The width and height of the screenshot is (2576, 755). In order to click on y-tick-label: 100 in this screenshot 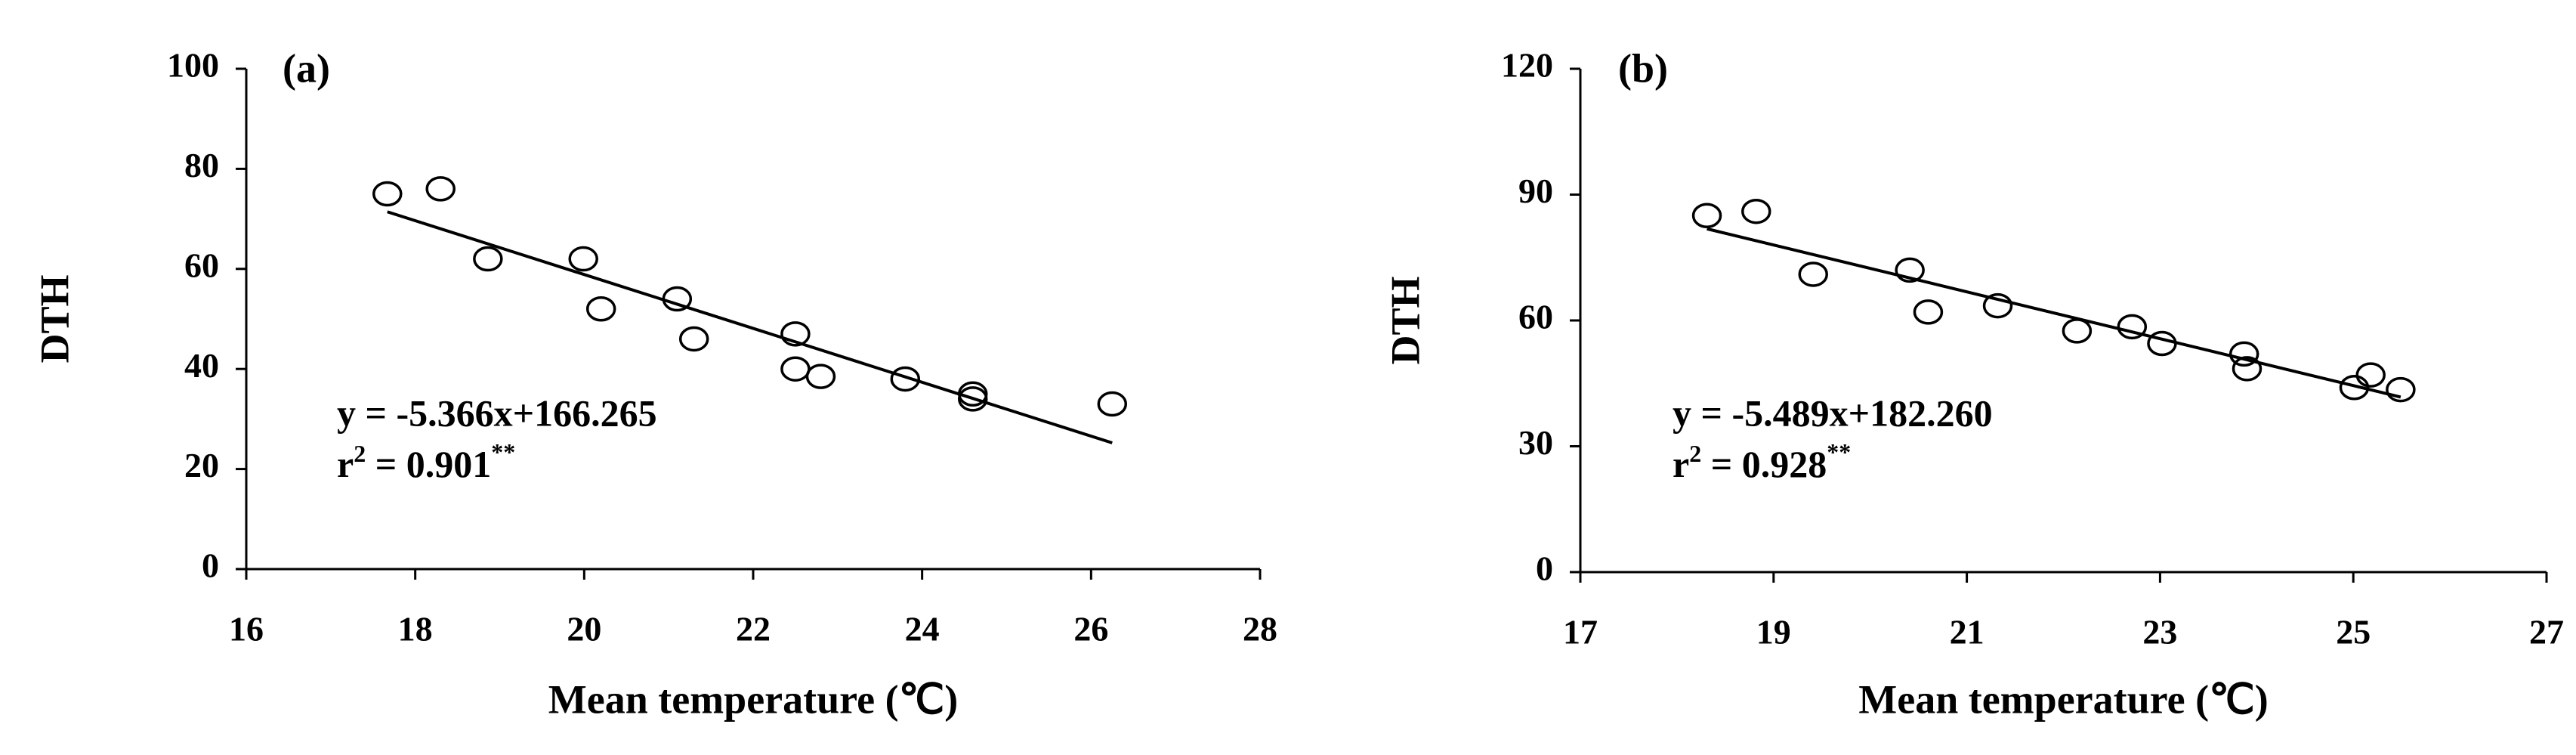, I will do `click(193, 65)`.